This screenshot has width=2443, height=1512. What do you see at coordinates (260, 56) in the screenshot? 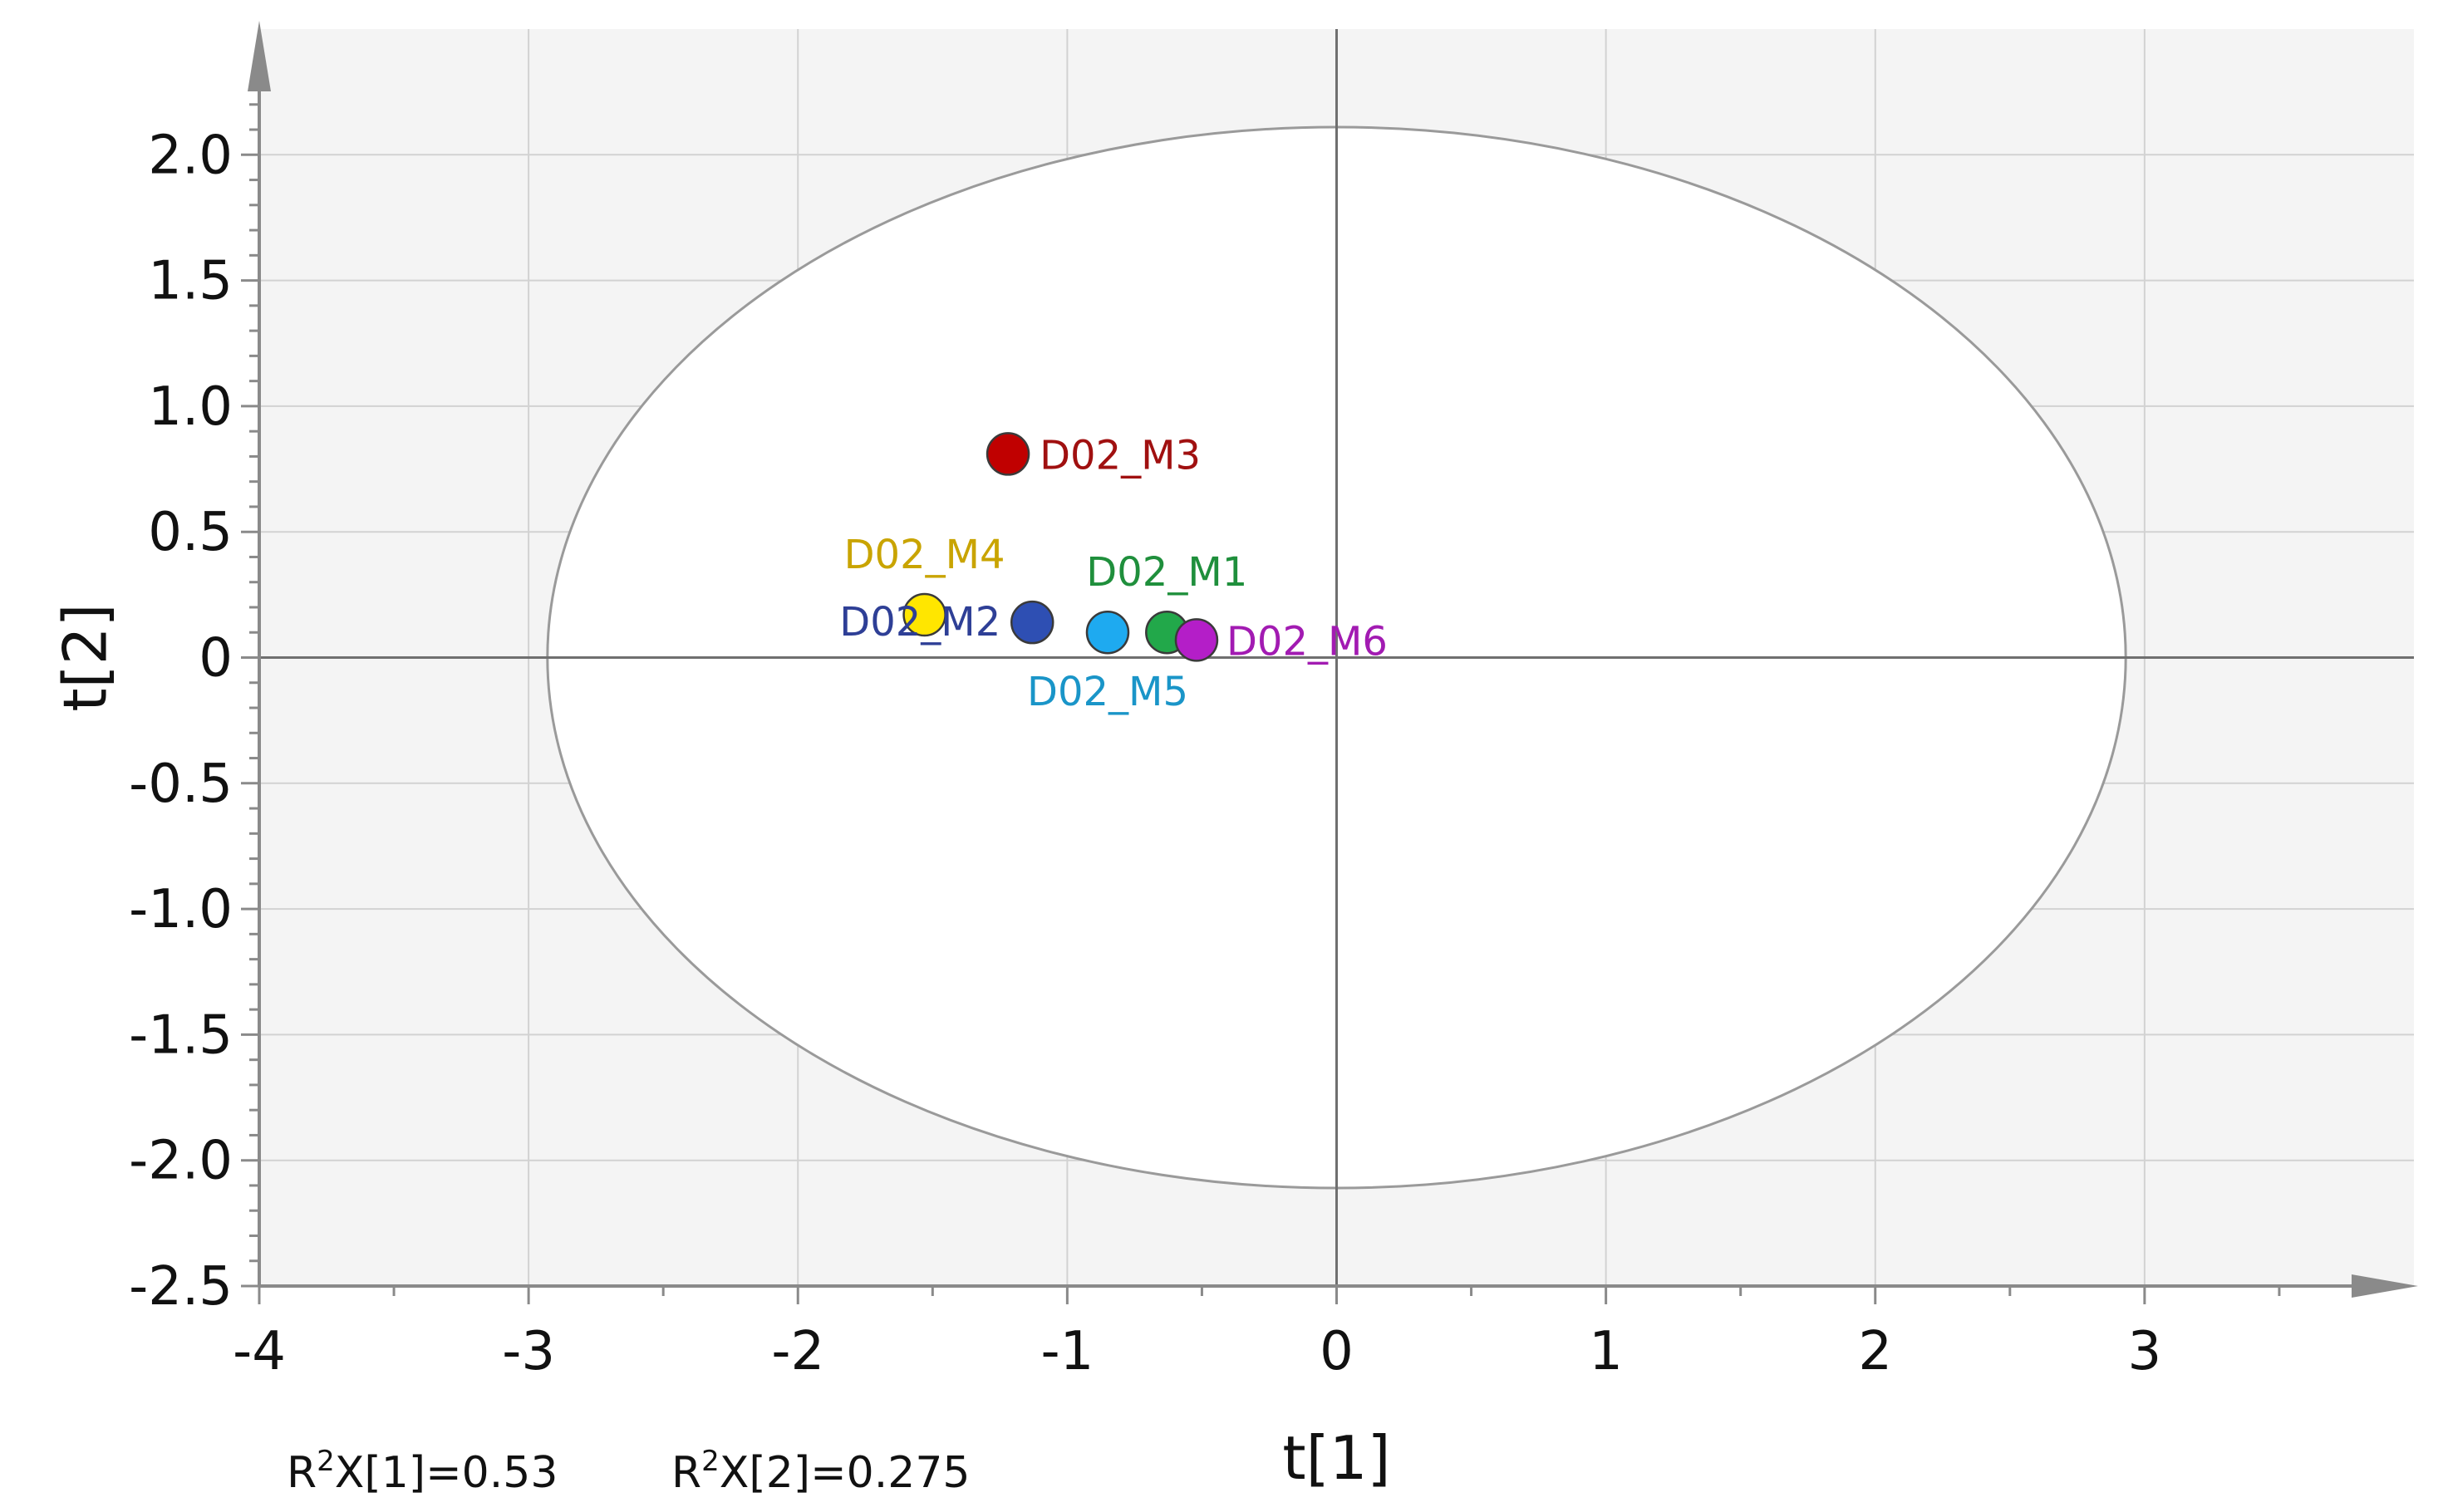
I see `y-axis-arrow` at bounding box center [260, 56].